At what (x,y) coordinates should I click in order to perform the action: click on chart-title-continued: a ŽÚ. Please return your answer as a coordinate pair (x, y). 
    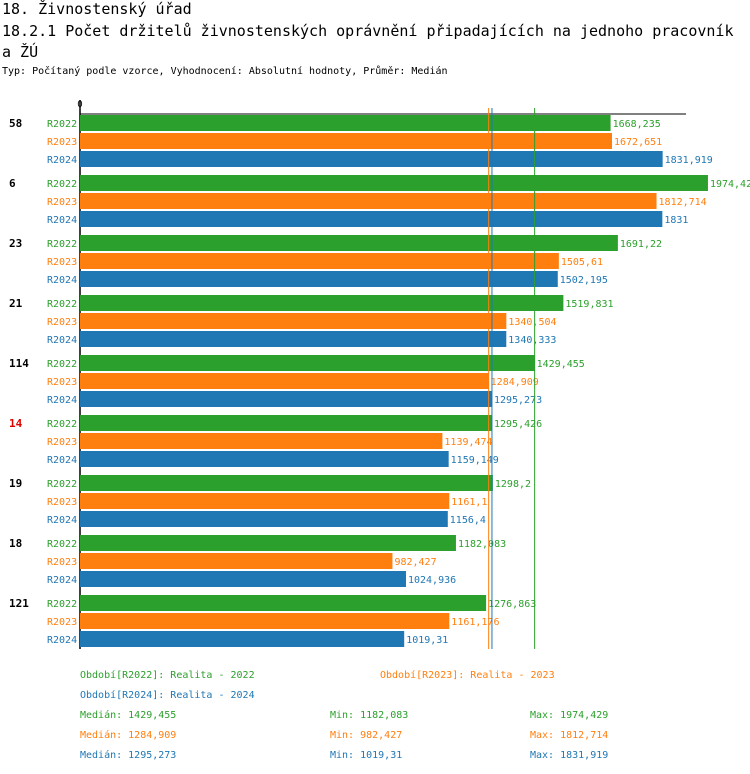
    Looking at the image, I should click on (20, 52).